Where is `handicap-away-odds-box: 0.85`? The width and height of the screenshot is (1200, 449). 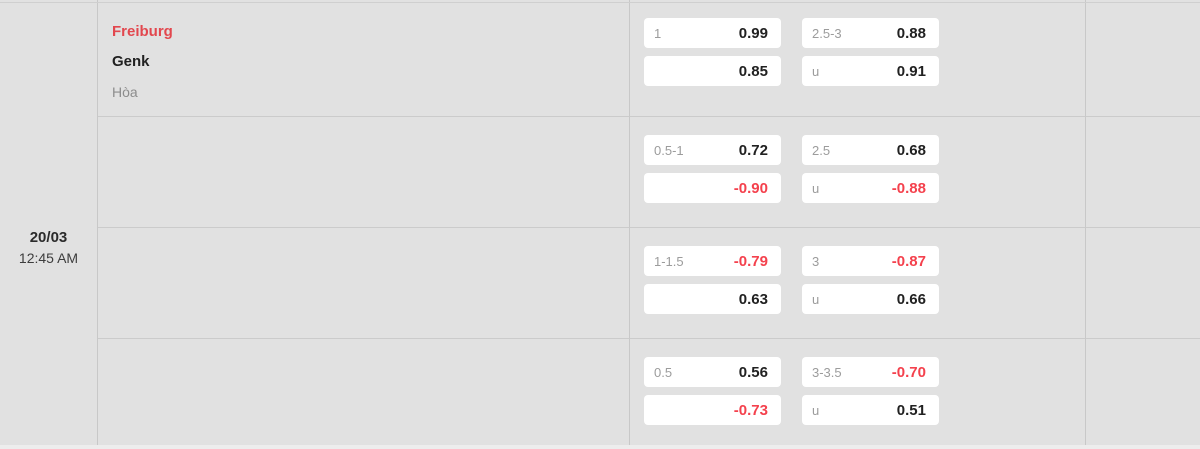 handicap-away-odds-box: 0.85 is located at coordinates (712, 71).